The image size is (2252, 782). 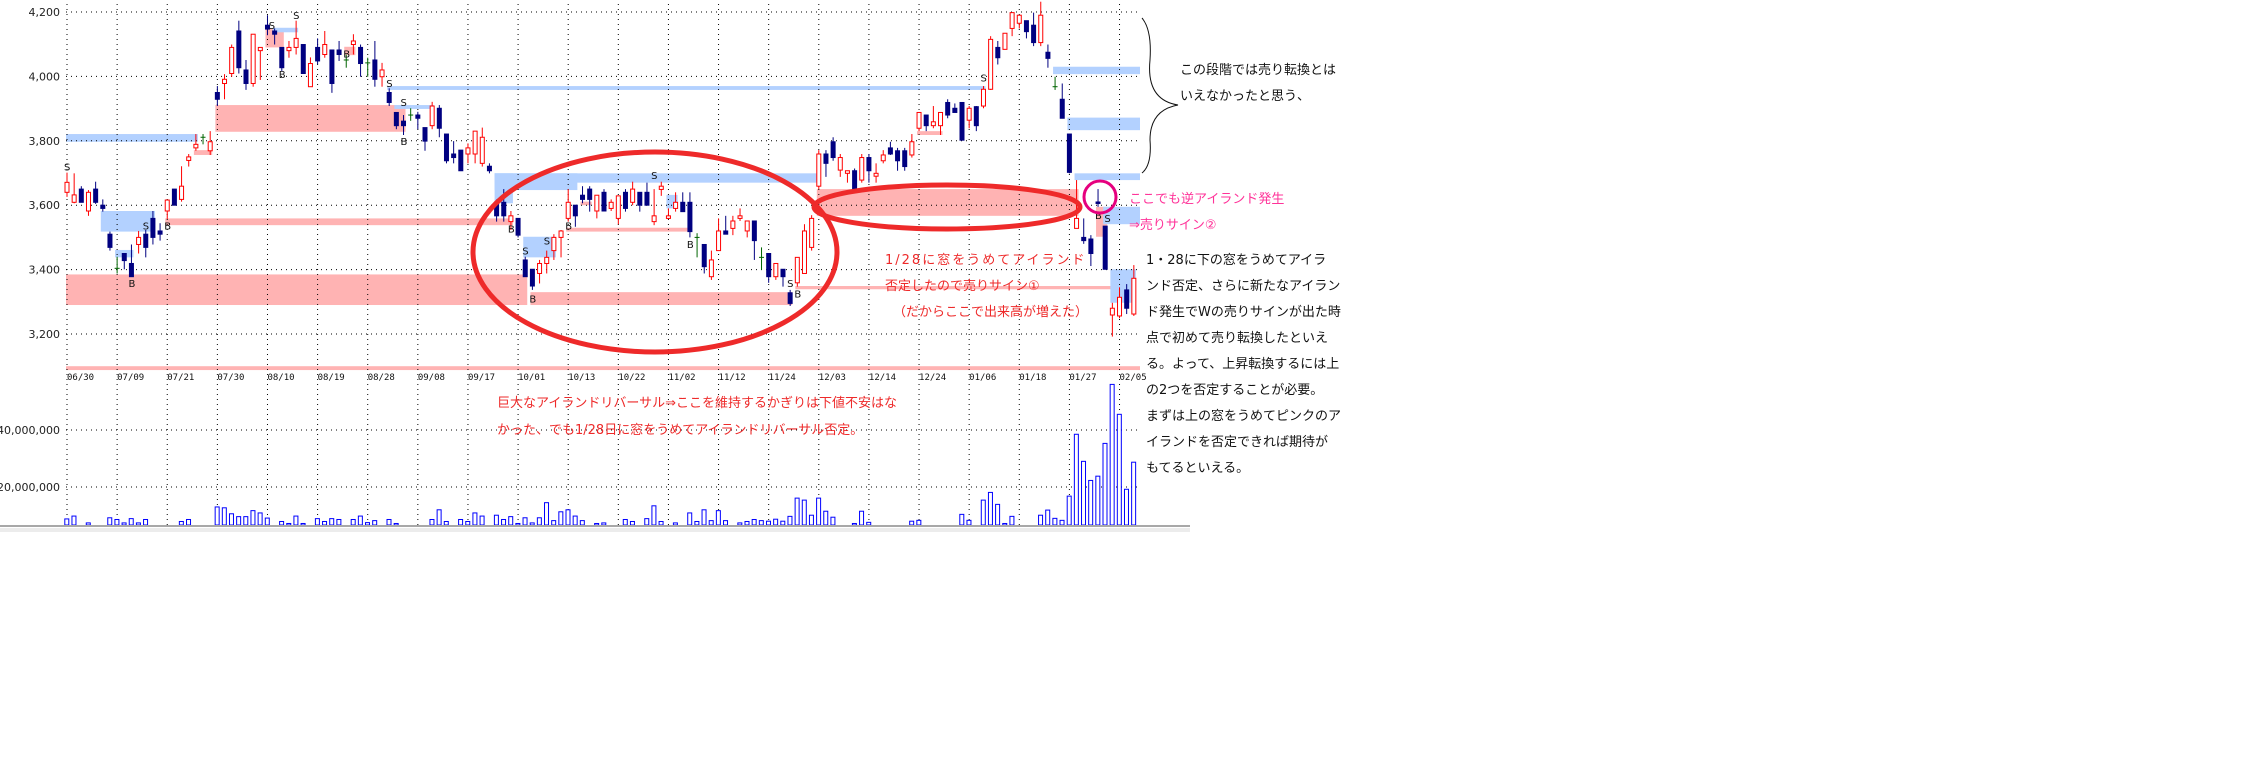 I want to click on note-line: 否定したので売りサイン①, so click(x=962, y=286).